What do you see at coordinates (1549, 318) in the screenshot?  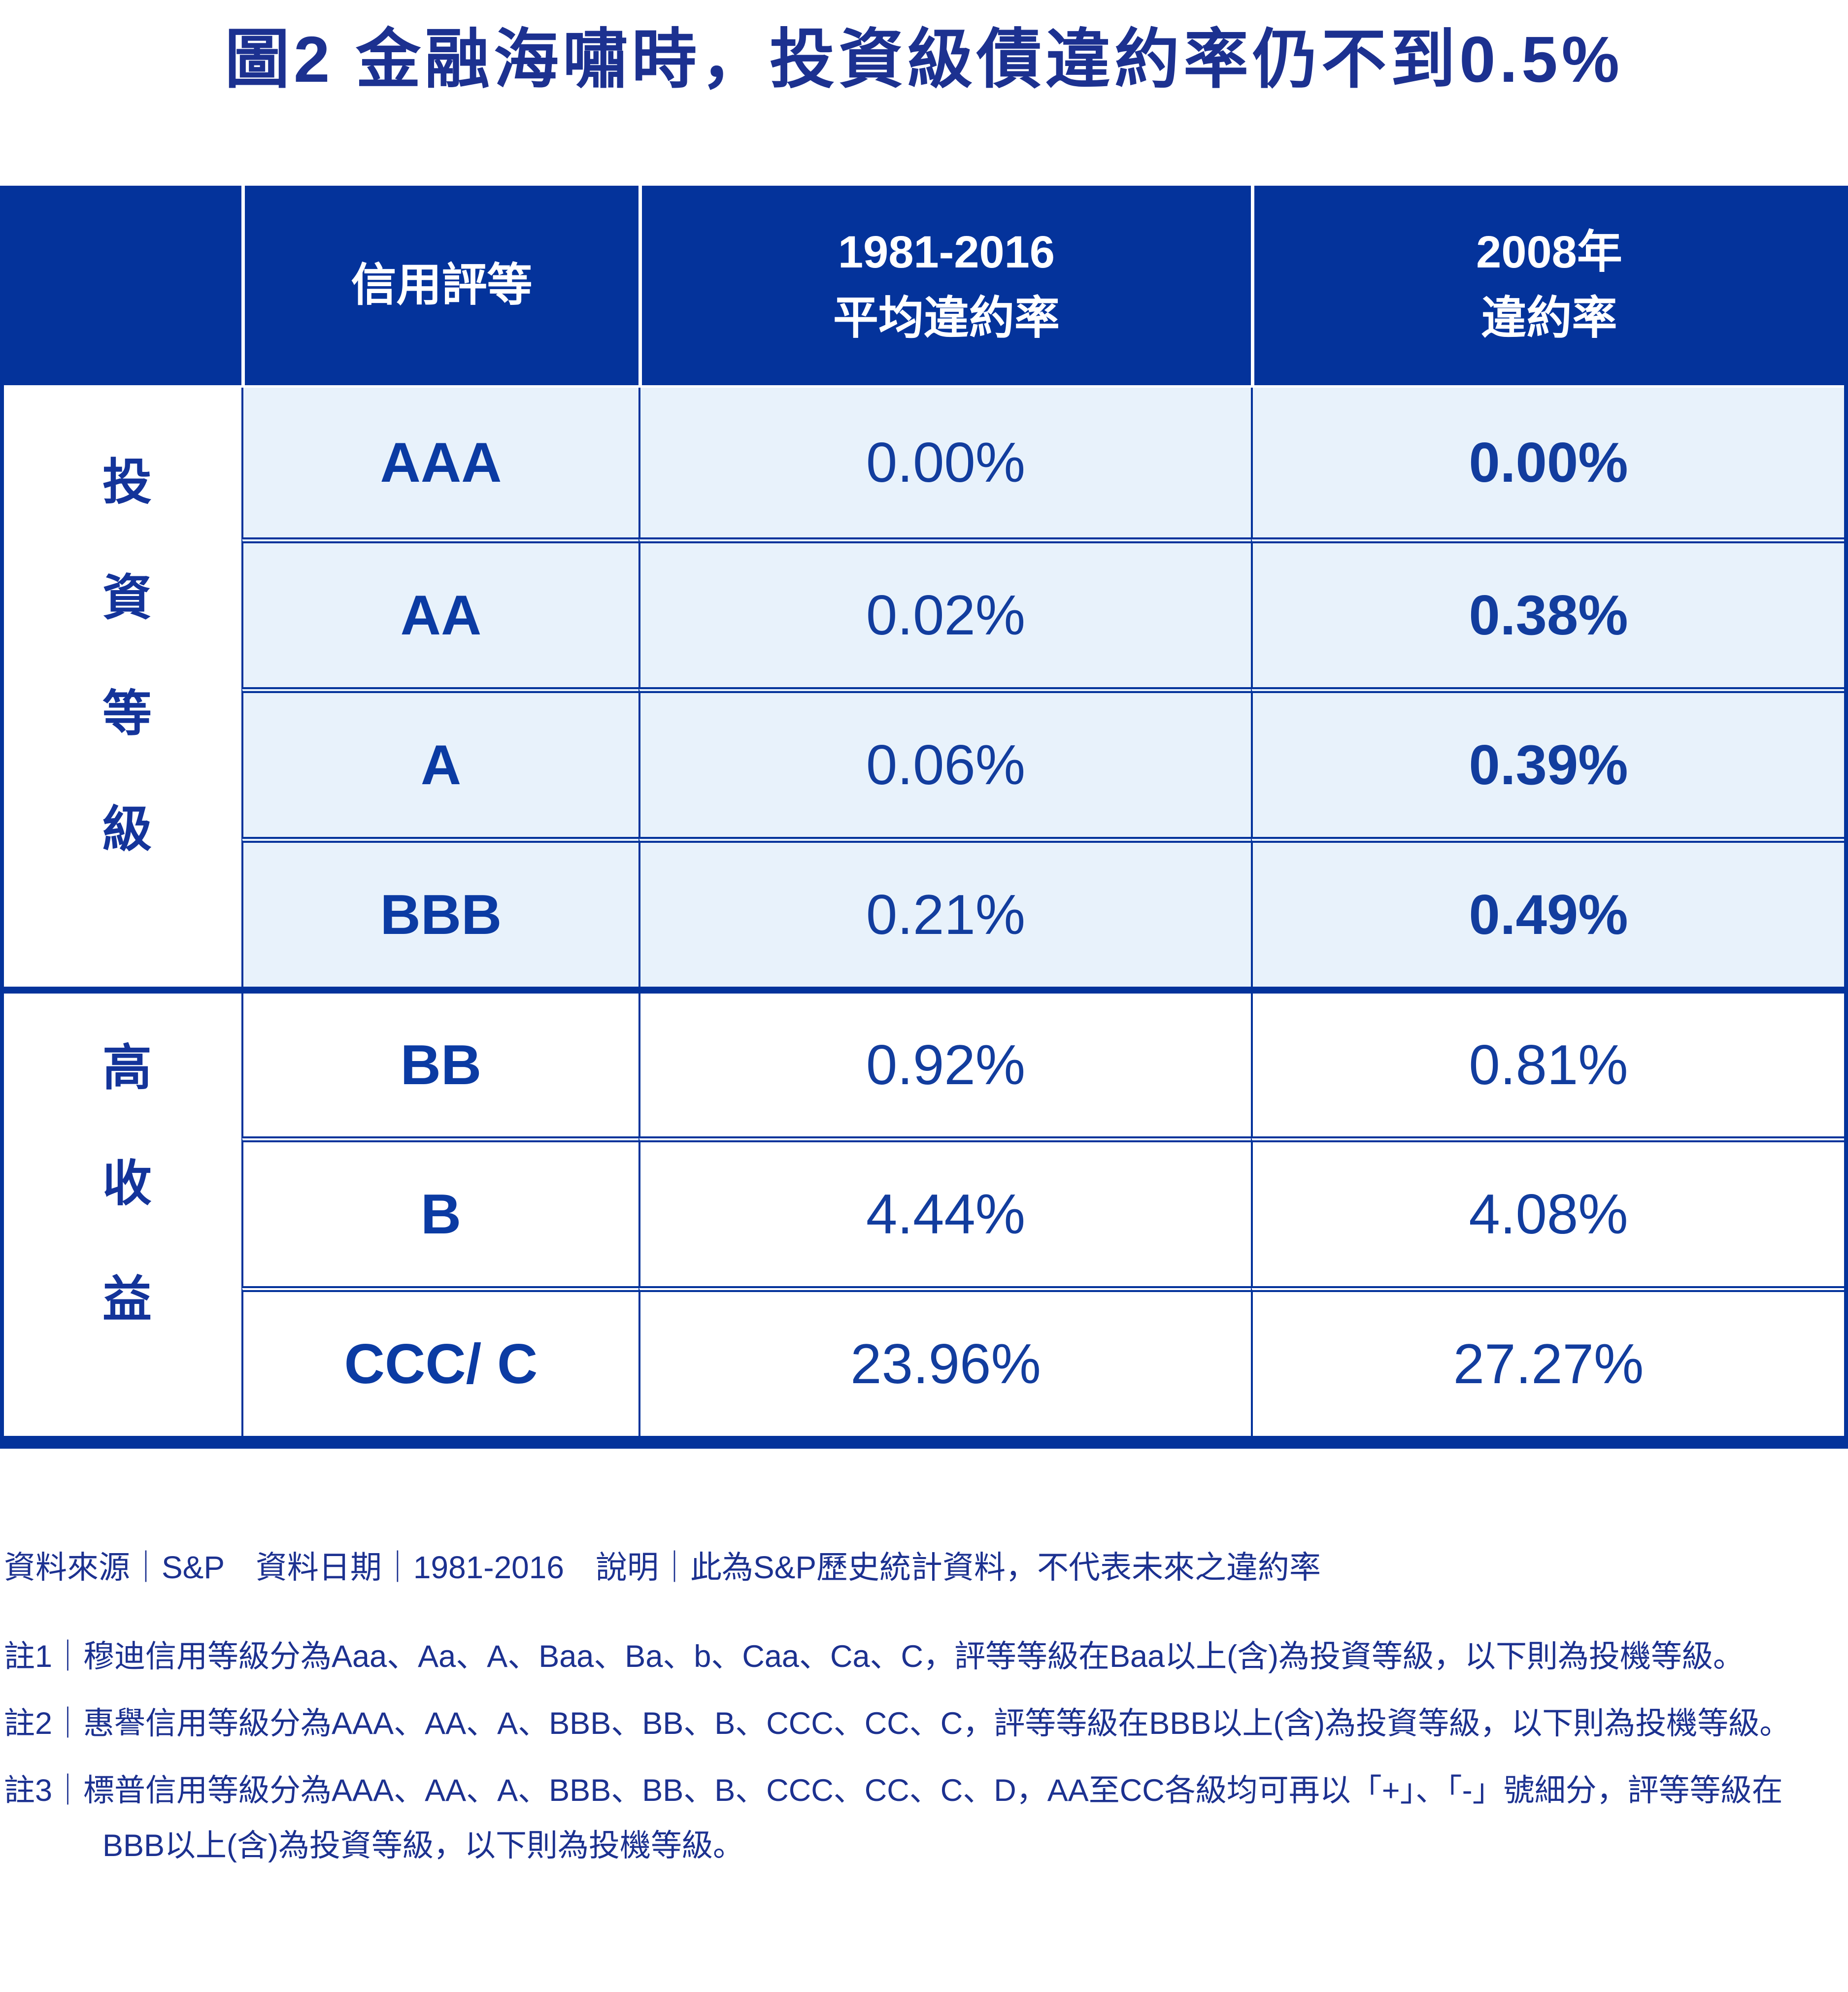 I see `header-label-2008-rate: 違約率` at bounding box center [1549, 318].